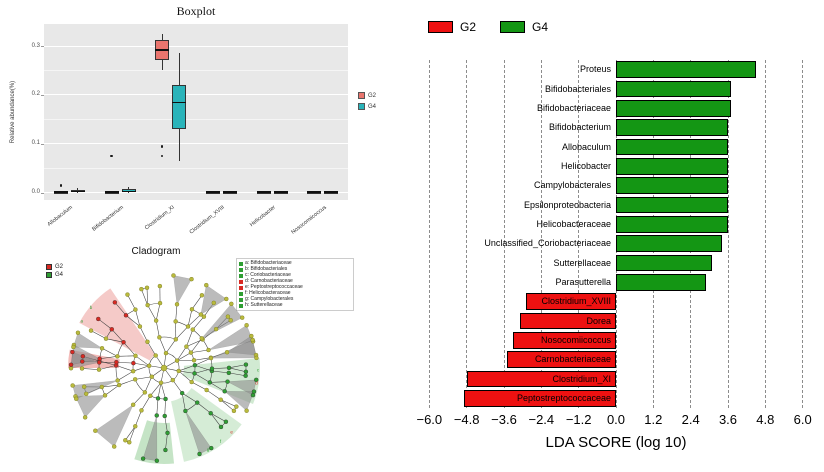 This screenshot has width=824, height=472. I want to click on x-axis-tick-label: 1.2, so click(653, 419).